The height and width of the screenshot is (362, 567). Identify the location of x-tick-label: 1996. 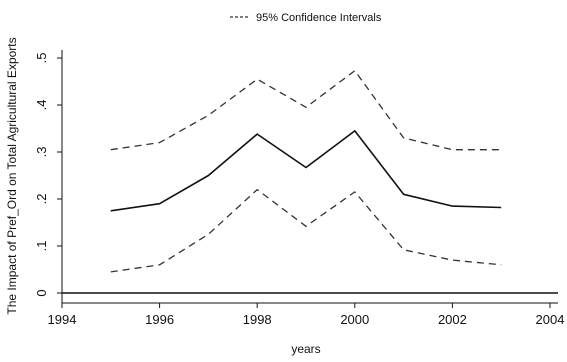
(159, 319).